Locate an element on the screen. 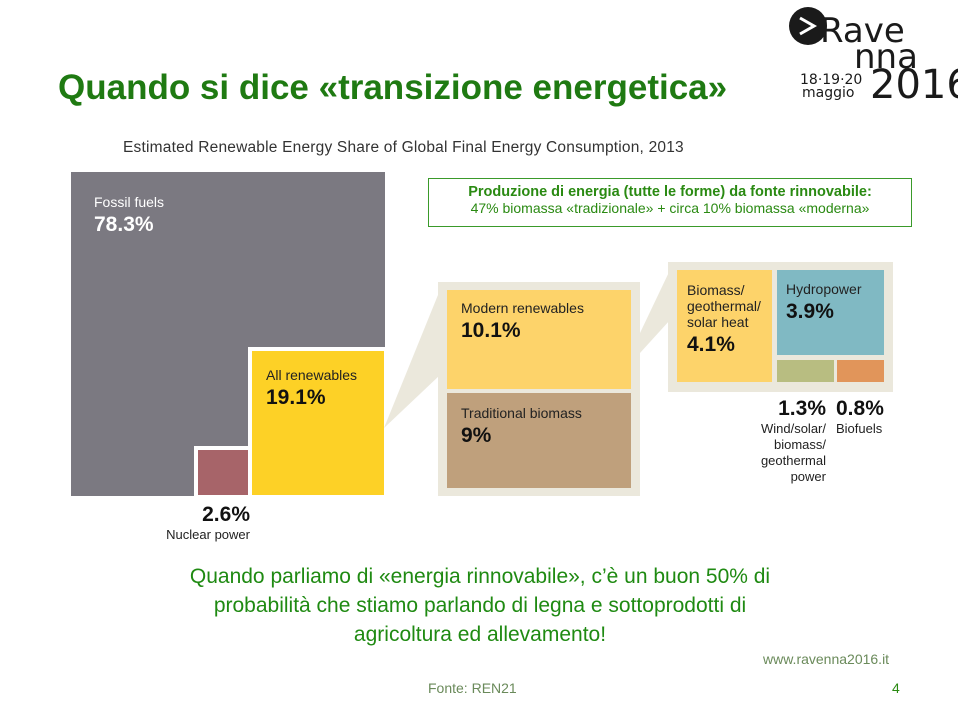 This screenshot has height=720, width=960. segment-label: Modern renewables is located at coordinates (522, 308).